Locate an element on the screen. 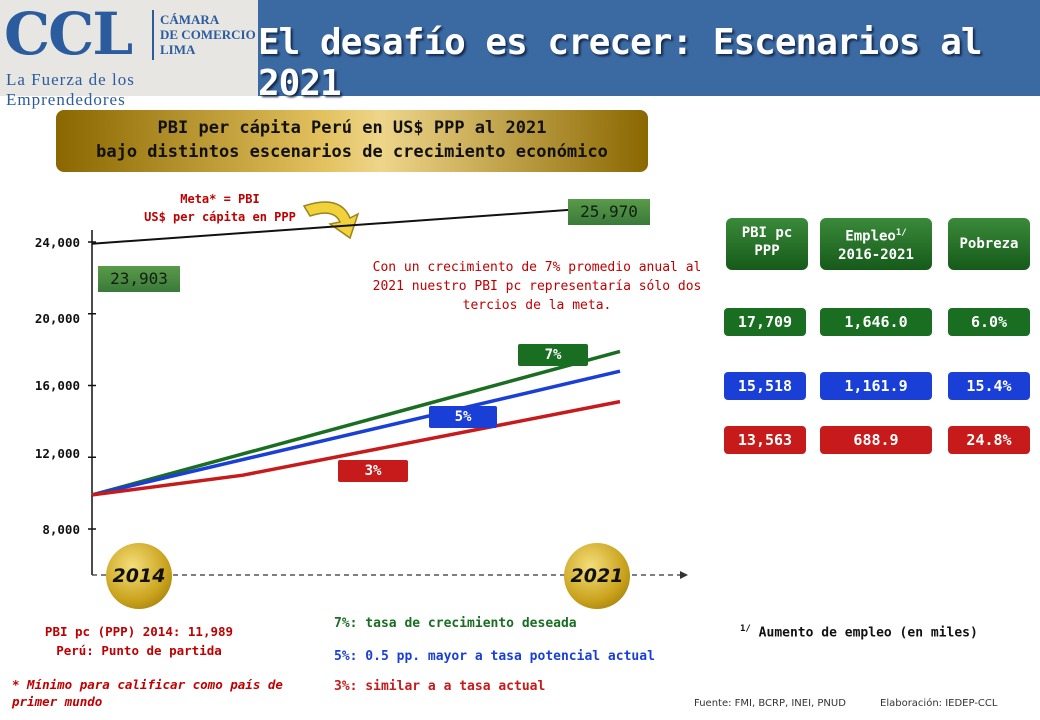 The width and height of the screenshot is (1040, 720). start-note-line-1: PBI pc (PPP) 2014: 11,989 is located at coordinates (139, 631).